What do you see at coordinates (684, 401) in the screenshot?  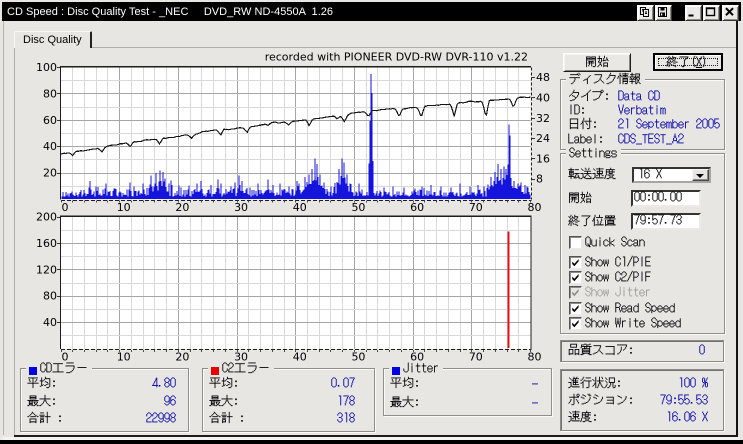 I see `progress-row-value` at bounding box center [684, 401].